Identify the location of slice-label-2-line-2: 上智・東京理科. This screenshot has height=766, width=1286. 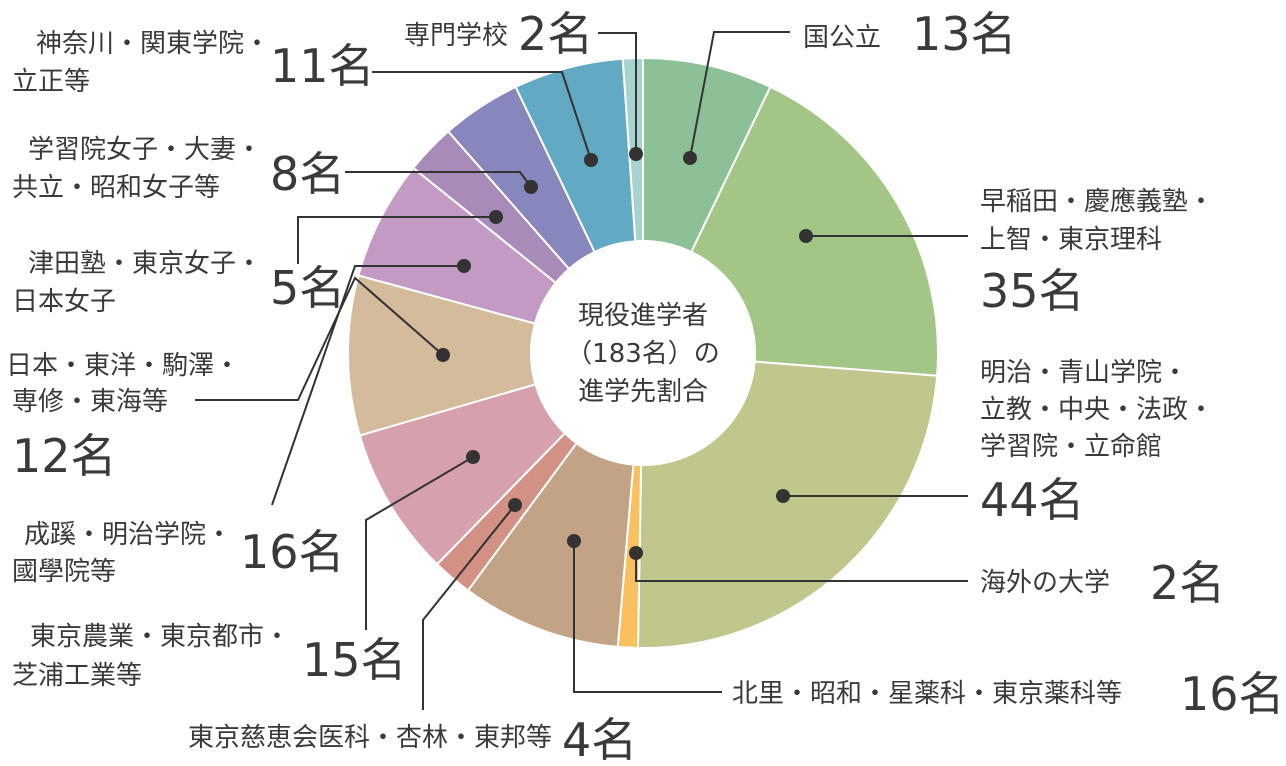
(1071, 240).